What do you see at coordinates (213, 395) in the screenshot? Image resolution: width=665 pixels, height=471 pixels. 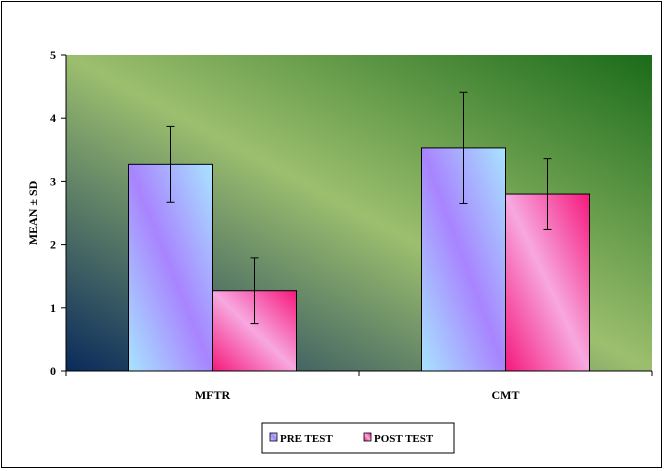 I see `x-tick-label: MFTR` at bounding box center [213, 395].